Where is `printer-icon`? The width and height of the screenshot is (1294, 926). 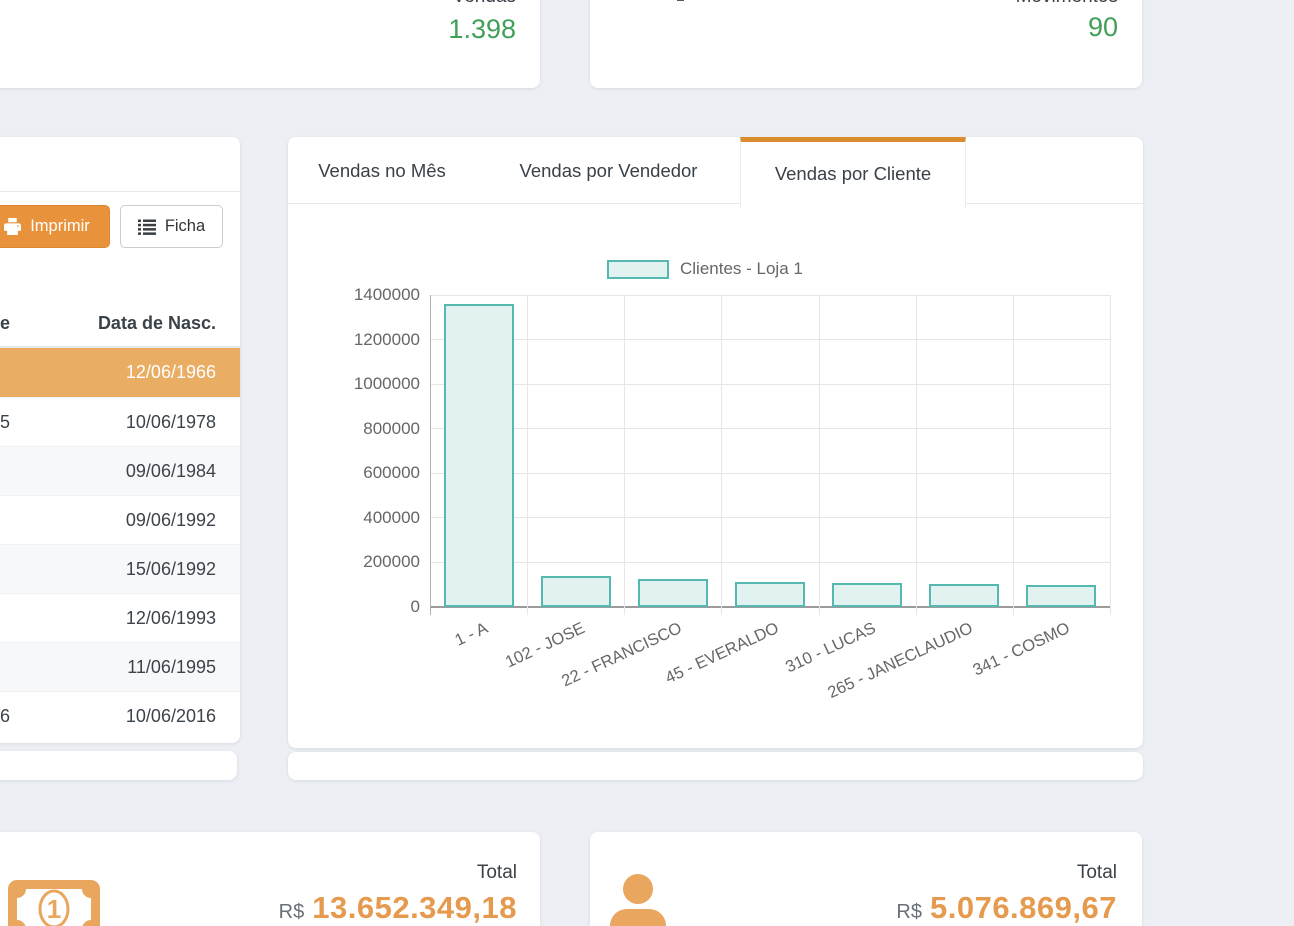
printer-icon is located at coordinates (13, 226).